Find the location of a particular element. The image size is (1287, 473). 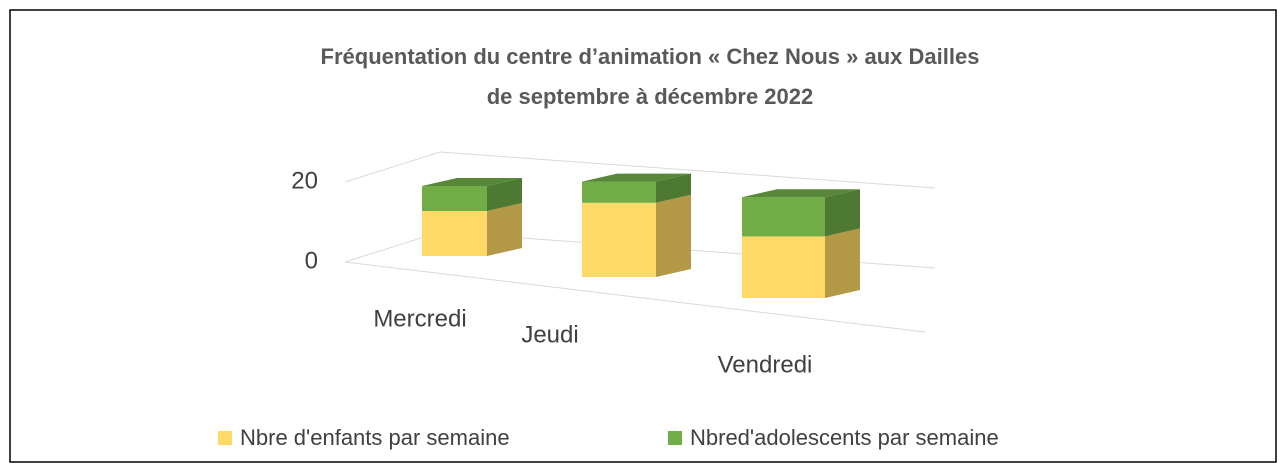

chart-title: de septembre à décembre 2022 is located at coordinates (650, 96).